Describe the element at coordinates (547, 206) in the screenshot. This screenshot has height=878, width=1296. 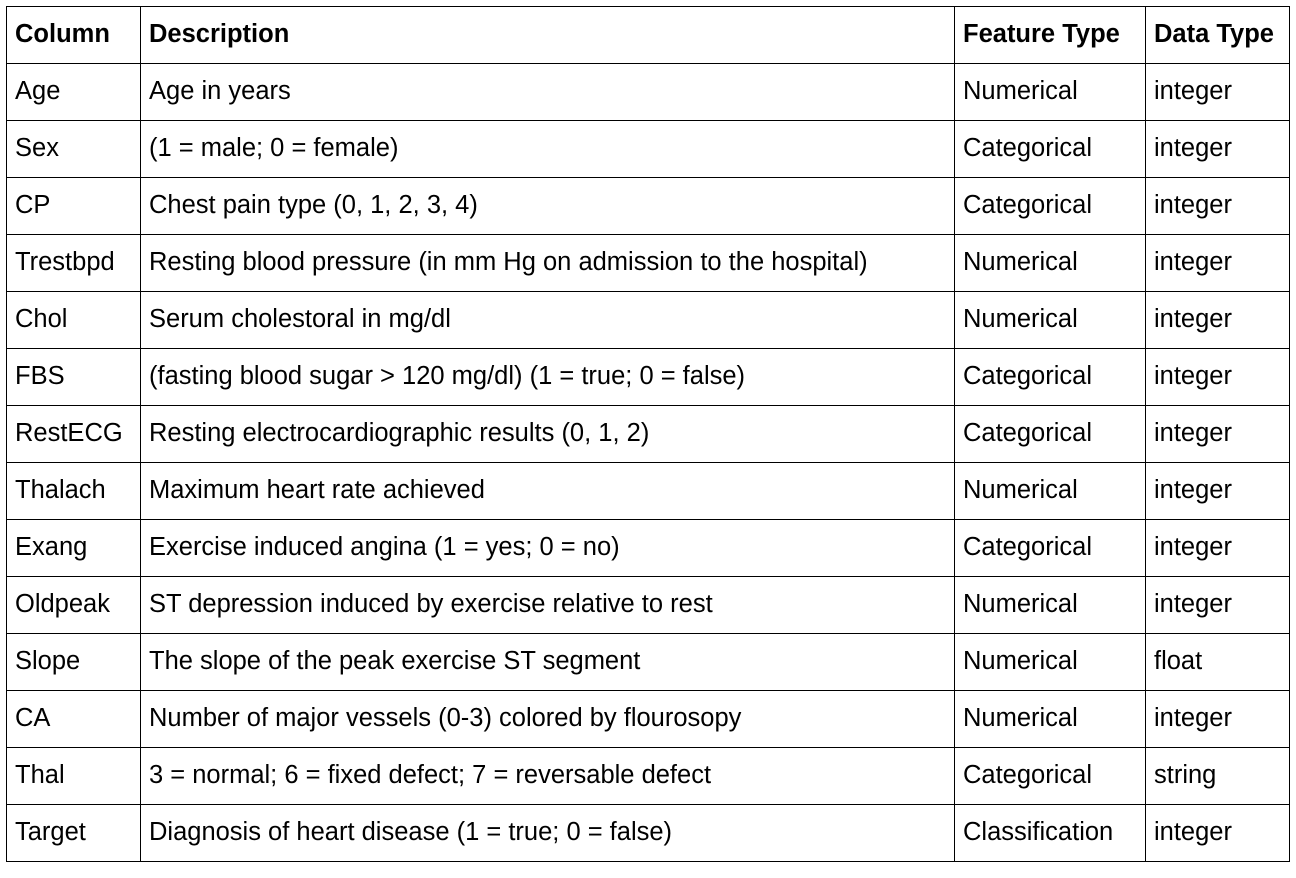
I see `cell-description: Chest pain type (0, 1, 2, 3, 4)` at that location.